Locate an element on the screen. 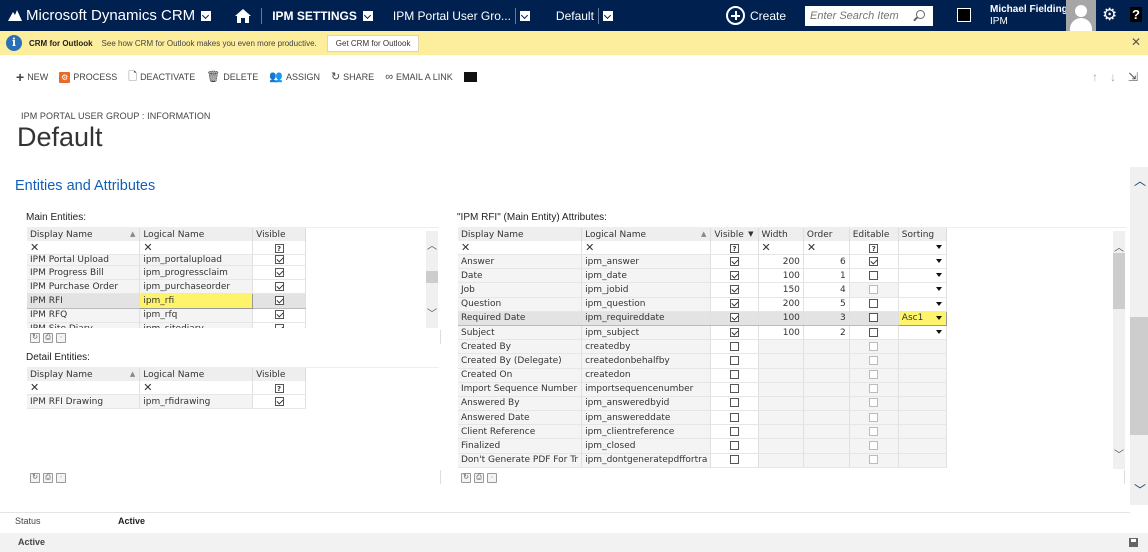 This screenshot has width=1148, height=552. table-row: Answer ipm_answer 200 6 is located at coordinates (703, 262).